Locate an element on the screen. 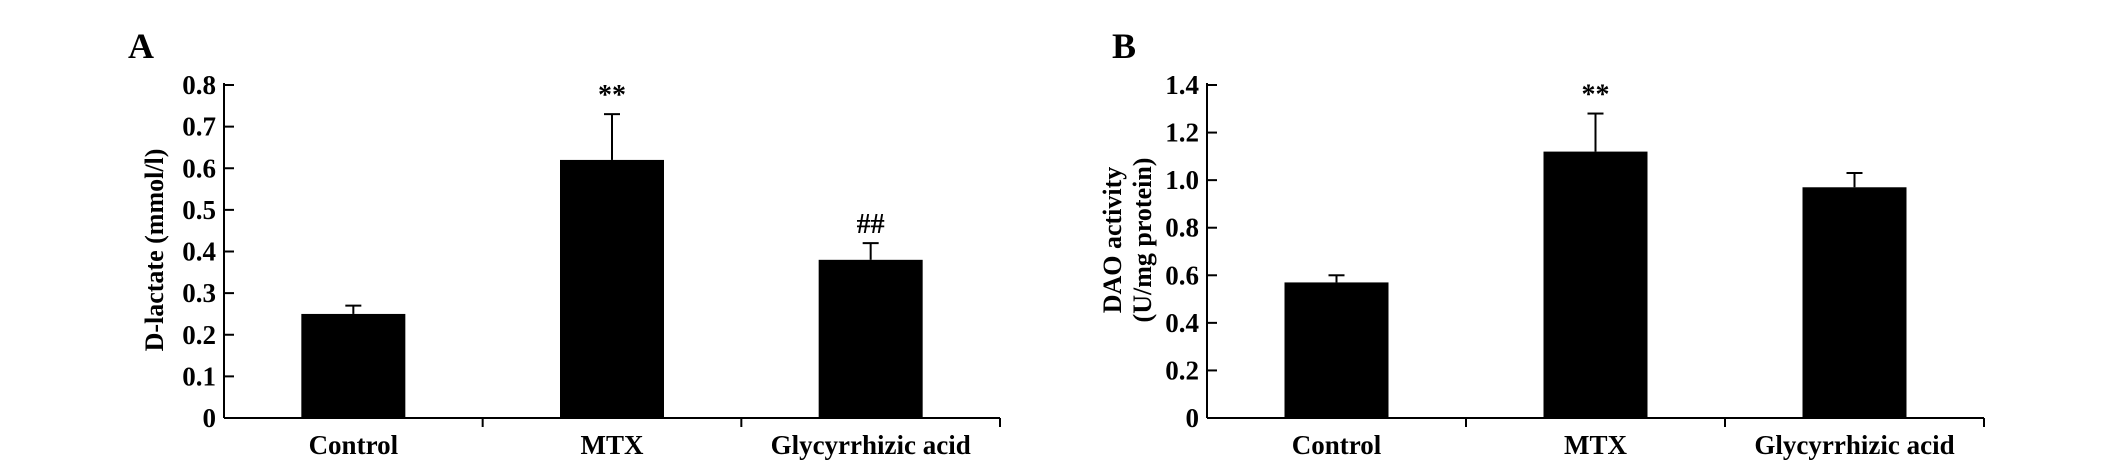 The height and width of the screenshot is (467, 2126). y-axis-title-line: (U/mg protein) is located at coordinates (1142, 240).